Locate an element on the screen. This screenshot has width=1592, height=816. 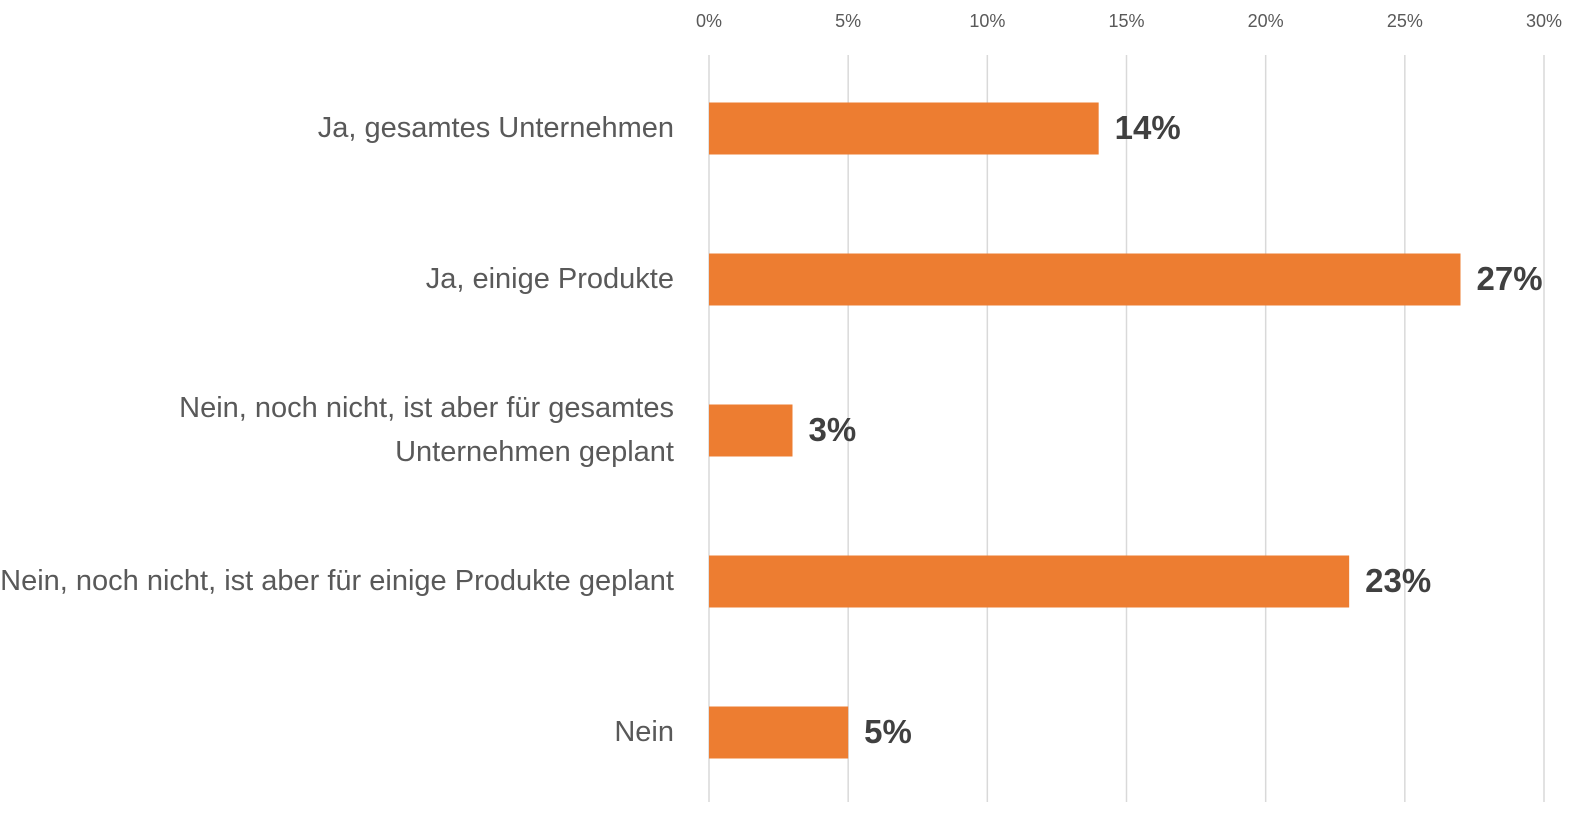
x-tick-label: 30% is located at coordinates (1544, 21).